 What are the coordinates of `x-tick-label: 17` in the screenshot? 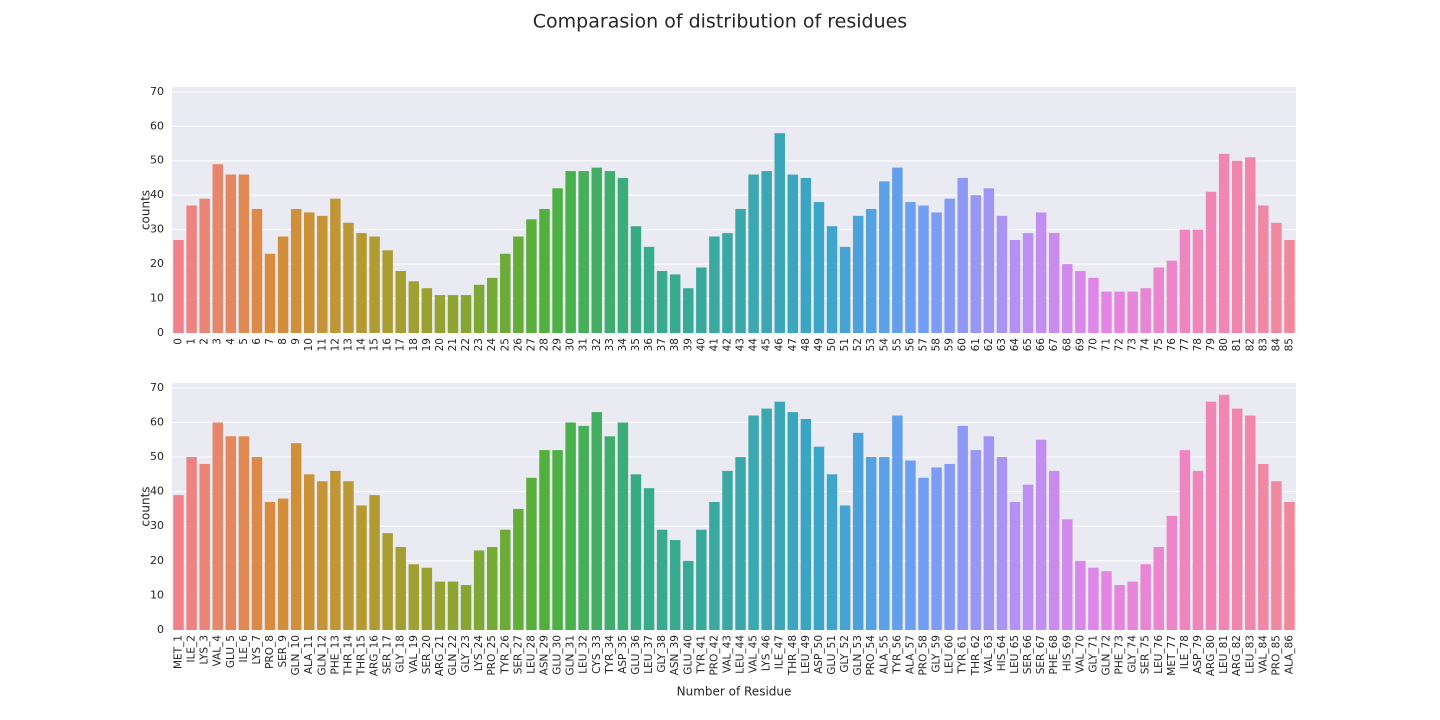 It's located at (401, 344).